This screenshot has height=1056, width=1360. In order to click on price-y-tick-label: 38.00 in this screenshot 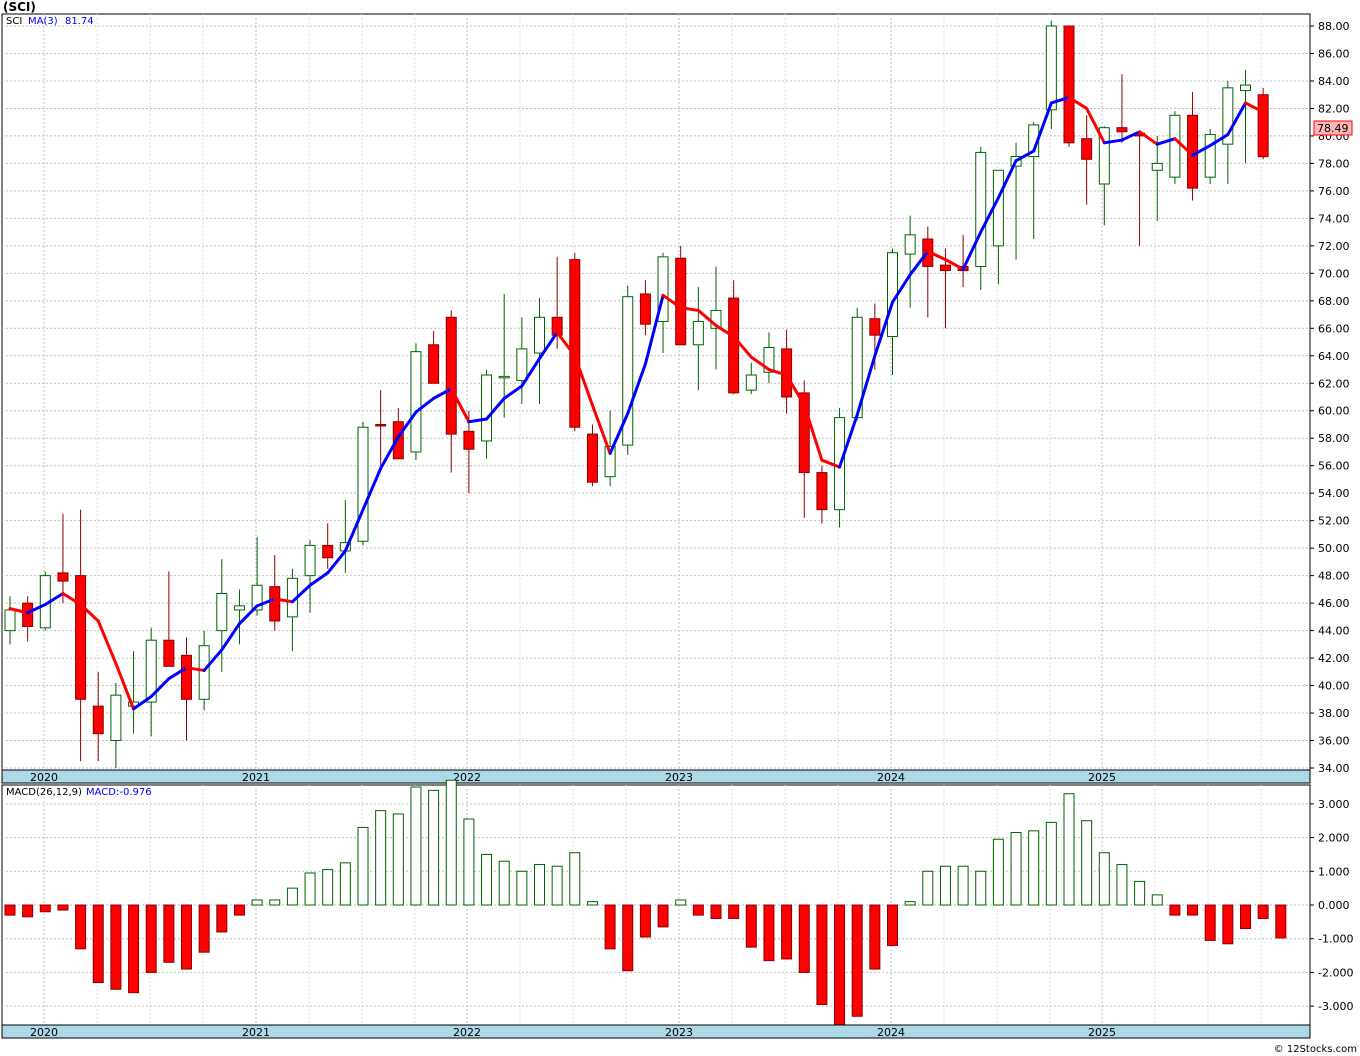, I will do `click(1334, 713)`.